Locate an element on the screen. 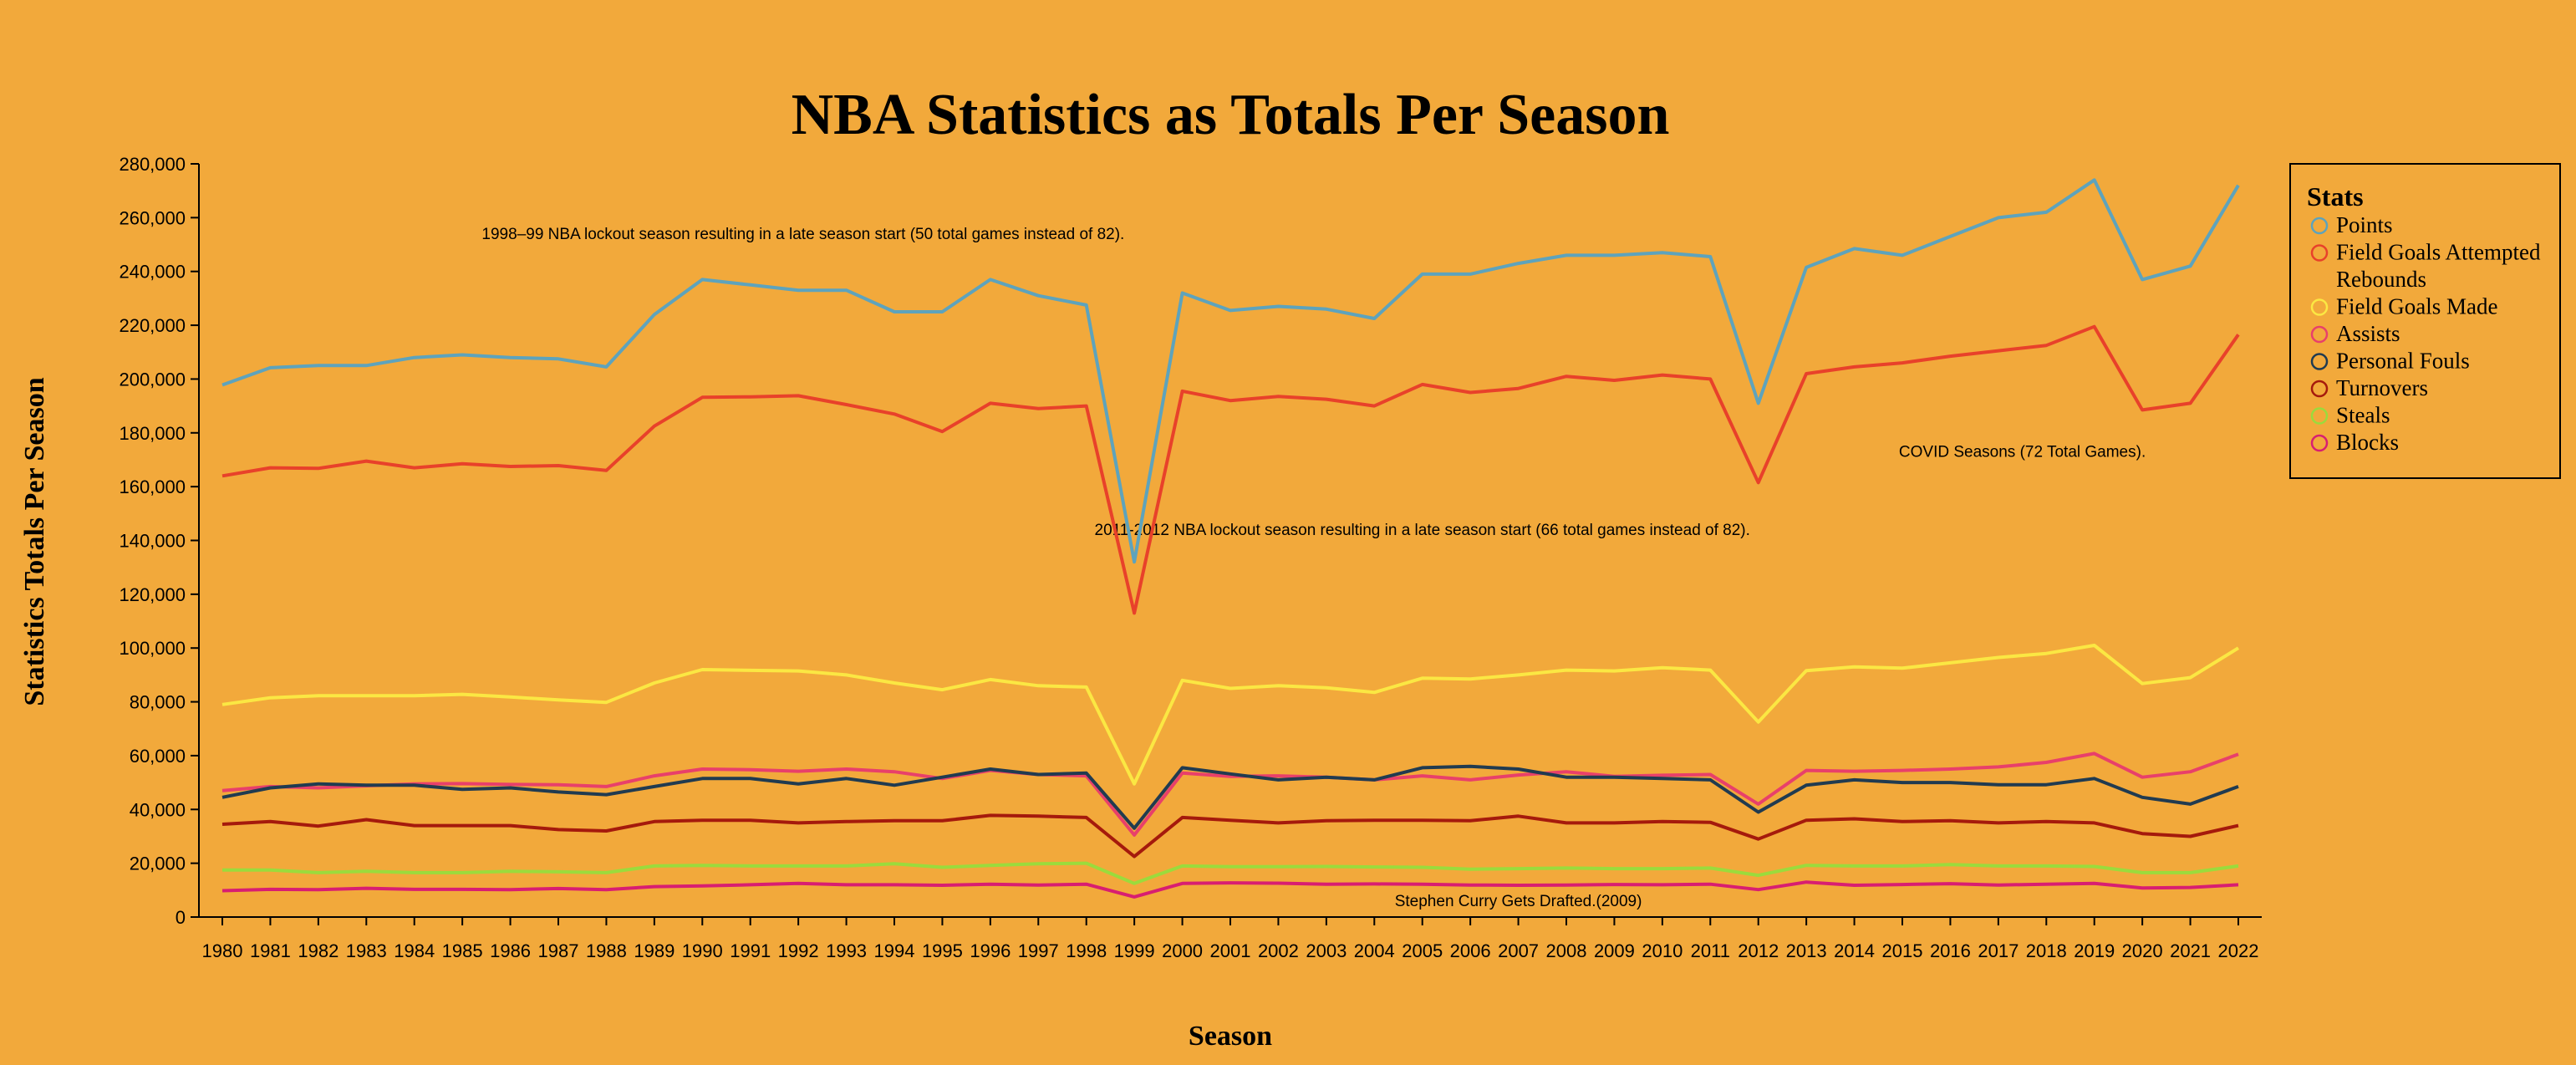 The height and width of the screenshot is (1065, 2576). x-tick-label: 1980 is located at coordinates (222, 950).